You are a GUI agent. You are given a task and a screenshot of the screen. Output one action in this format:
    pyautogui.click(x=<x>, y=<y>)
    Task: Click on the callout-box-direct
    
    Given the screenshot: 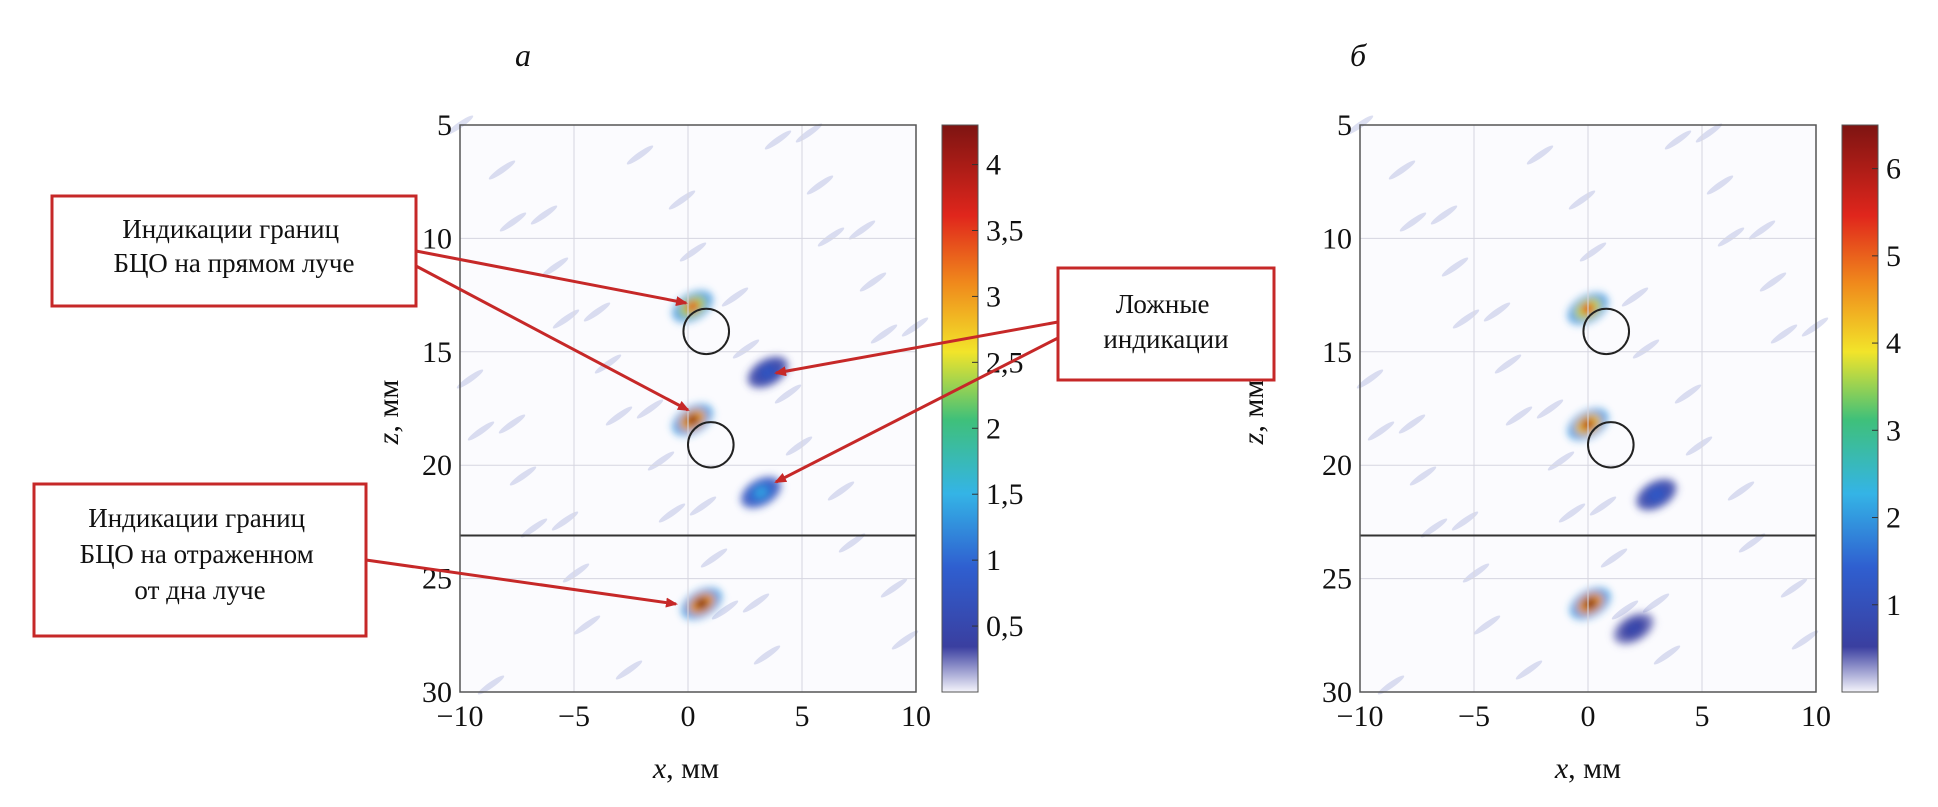 What is the action you would take?
    pyautogui.click(x=234, y=251)
    